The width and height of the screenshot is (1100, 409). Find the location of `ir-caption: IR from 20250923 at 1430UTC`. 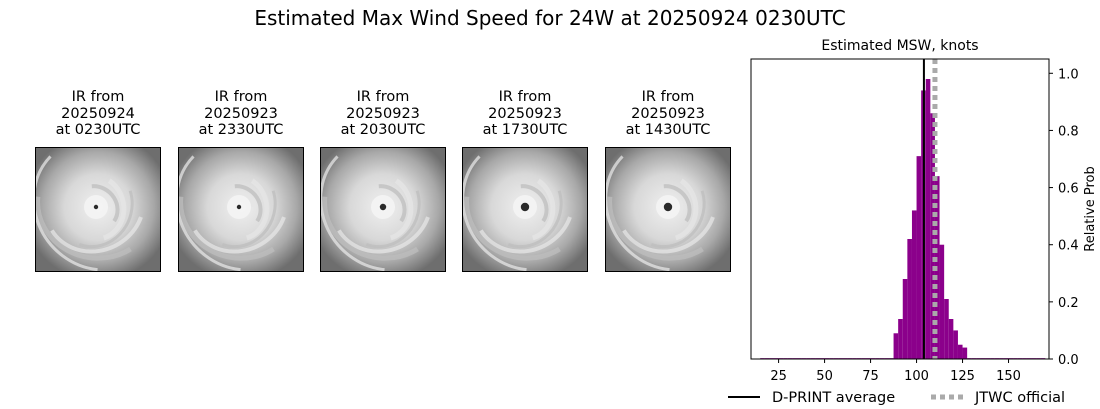

ir-caption: IR from 20250923 at 1430UTC is located at coordinates (668, 113).